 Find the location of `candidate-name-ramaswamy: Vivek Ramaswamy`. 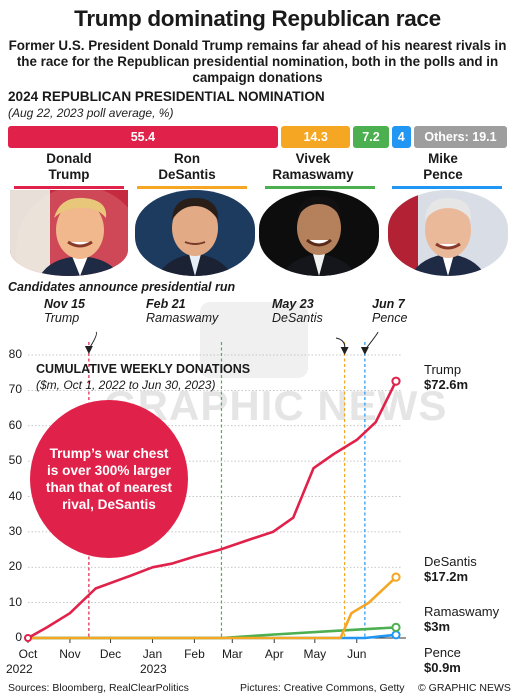

candidate-name-ramaswamy: Vivek Ramaswamy is located at coordinates (313, 166).